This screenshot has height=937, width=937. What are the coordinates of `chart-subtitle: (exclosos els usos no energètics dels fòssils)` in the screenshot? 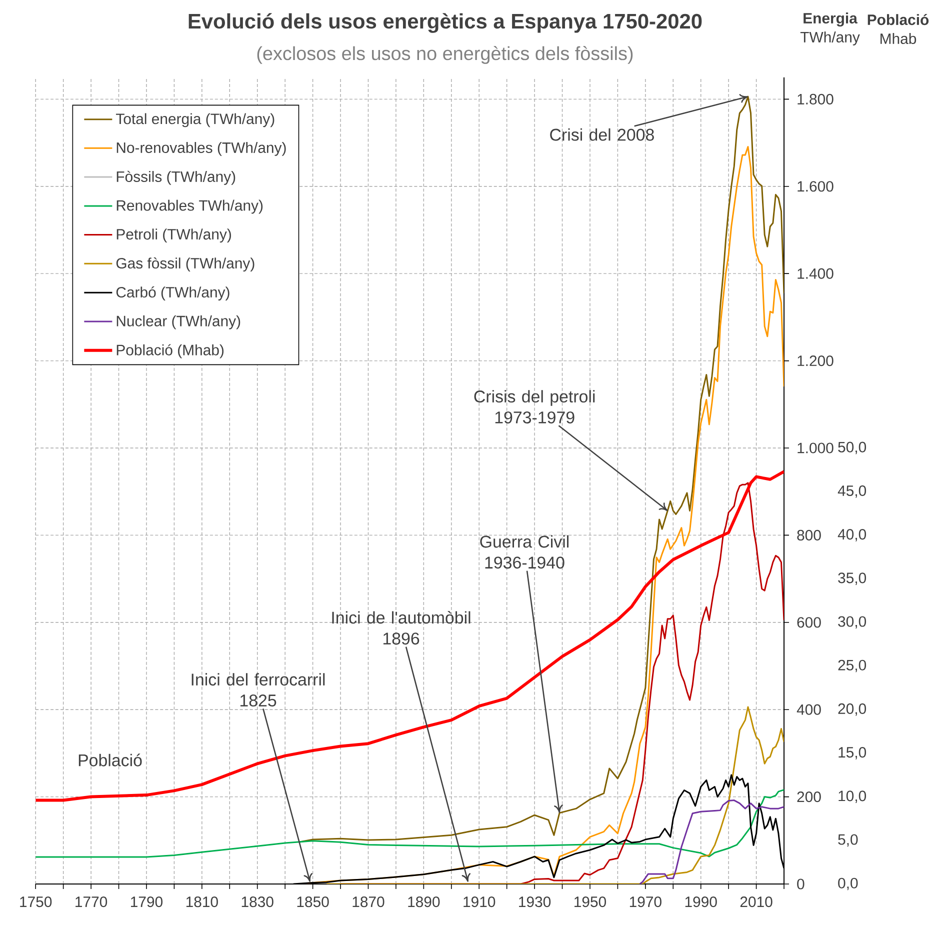 It's located at (445, 55).